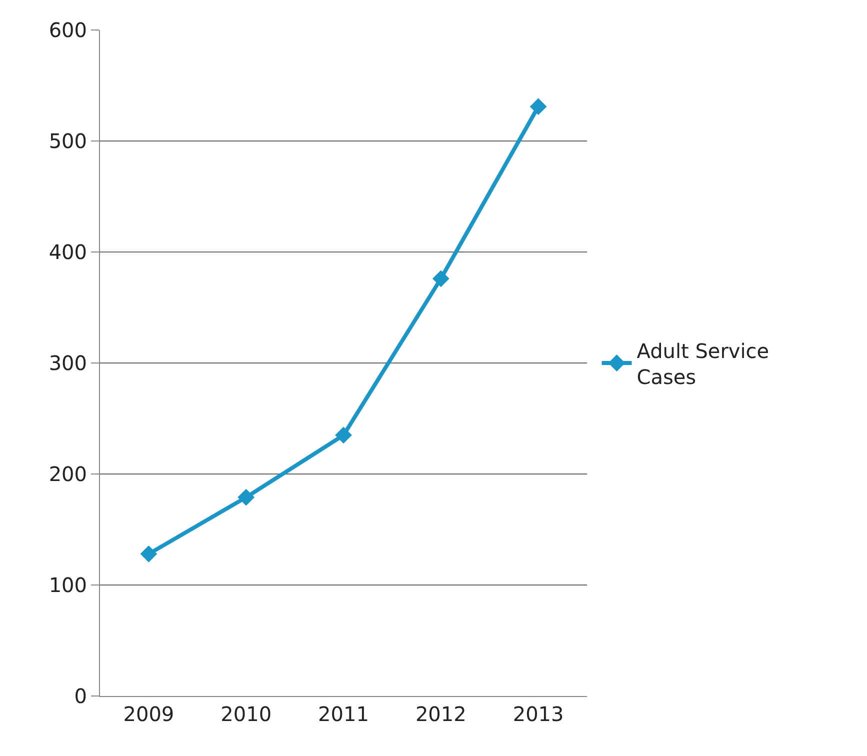 The height and width of the screenshot is (756, 867). I want to click on y-tick-label: 100, so click(67, 585).